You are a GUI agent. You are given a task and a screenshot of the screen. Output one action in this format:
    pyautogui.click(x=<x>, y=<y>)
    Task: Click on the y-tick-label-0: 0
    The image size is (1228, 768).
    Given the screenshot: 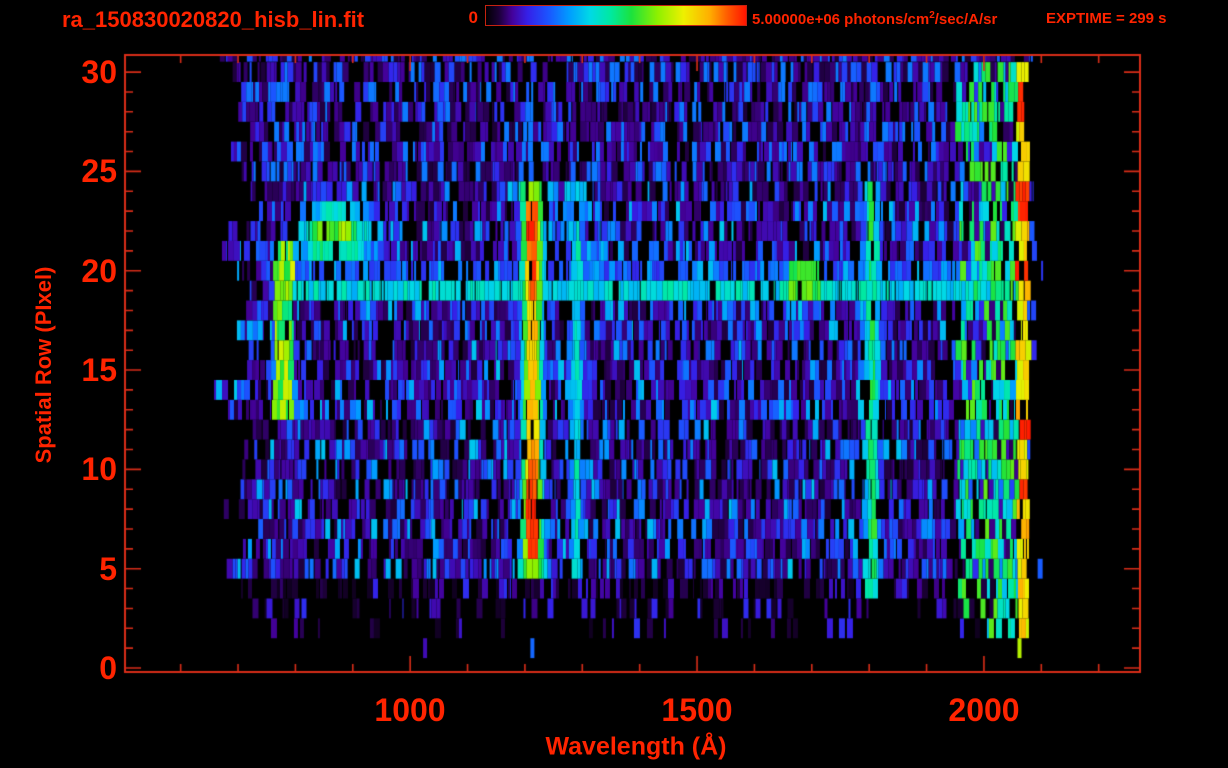 What is the action you would take?
    pyautogui.click(x=108, y=668)
    